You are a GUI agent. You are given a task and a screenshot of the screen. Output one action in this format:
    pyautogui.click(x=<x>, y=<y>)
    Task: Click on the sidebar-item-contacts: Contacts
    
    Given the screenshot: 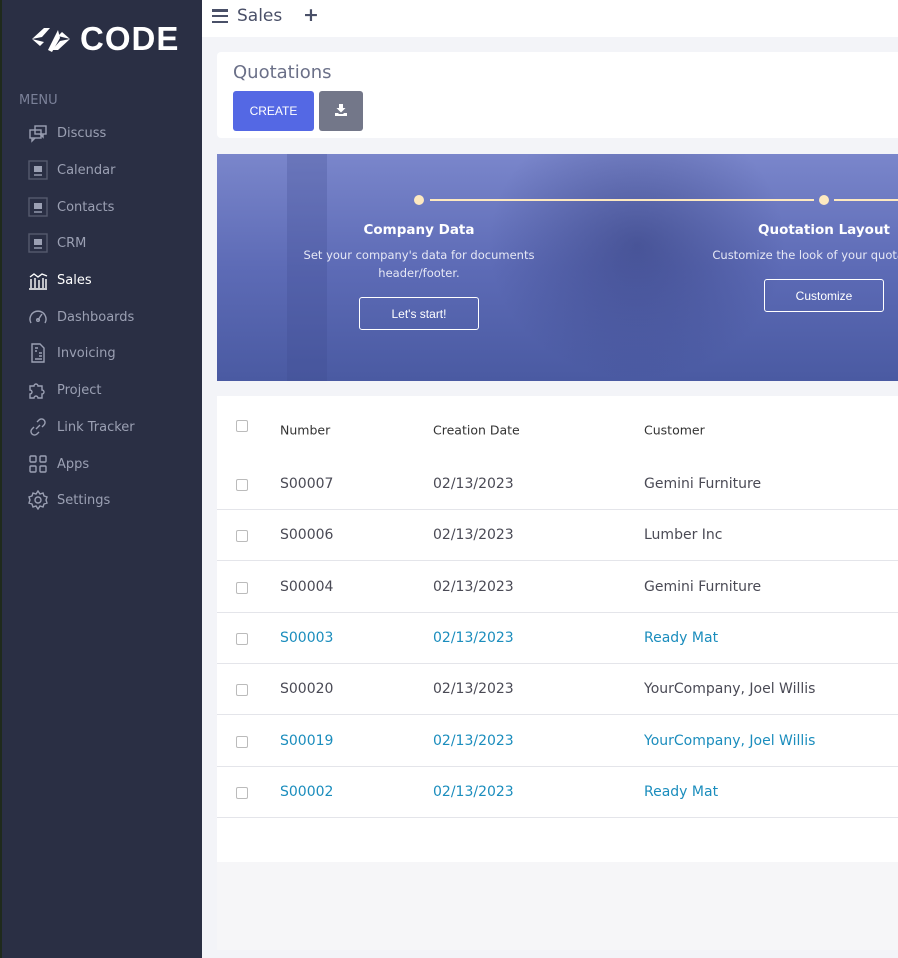 What is the action you would take?
    pyautogui.click(x=71, y=207)
    